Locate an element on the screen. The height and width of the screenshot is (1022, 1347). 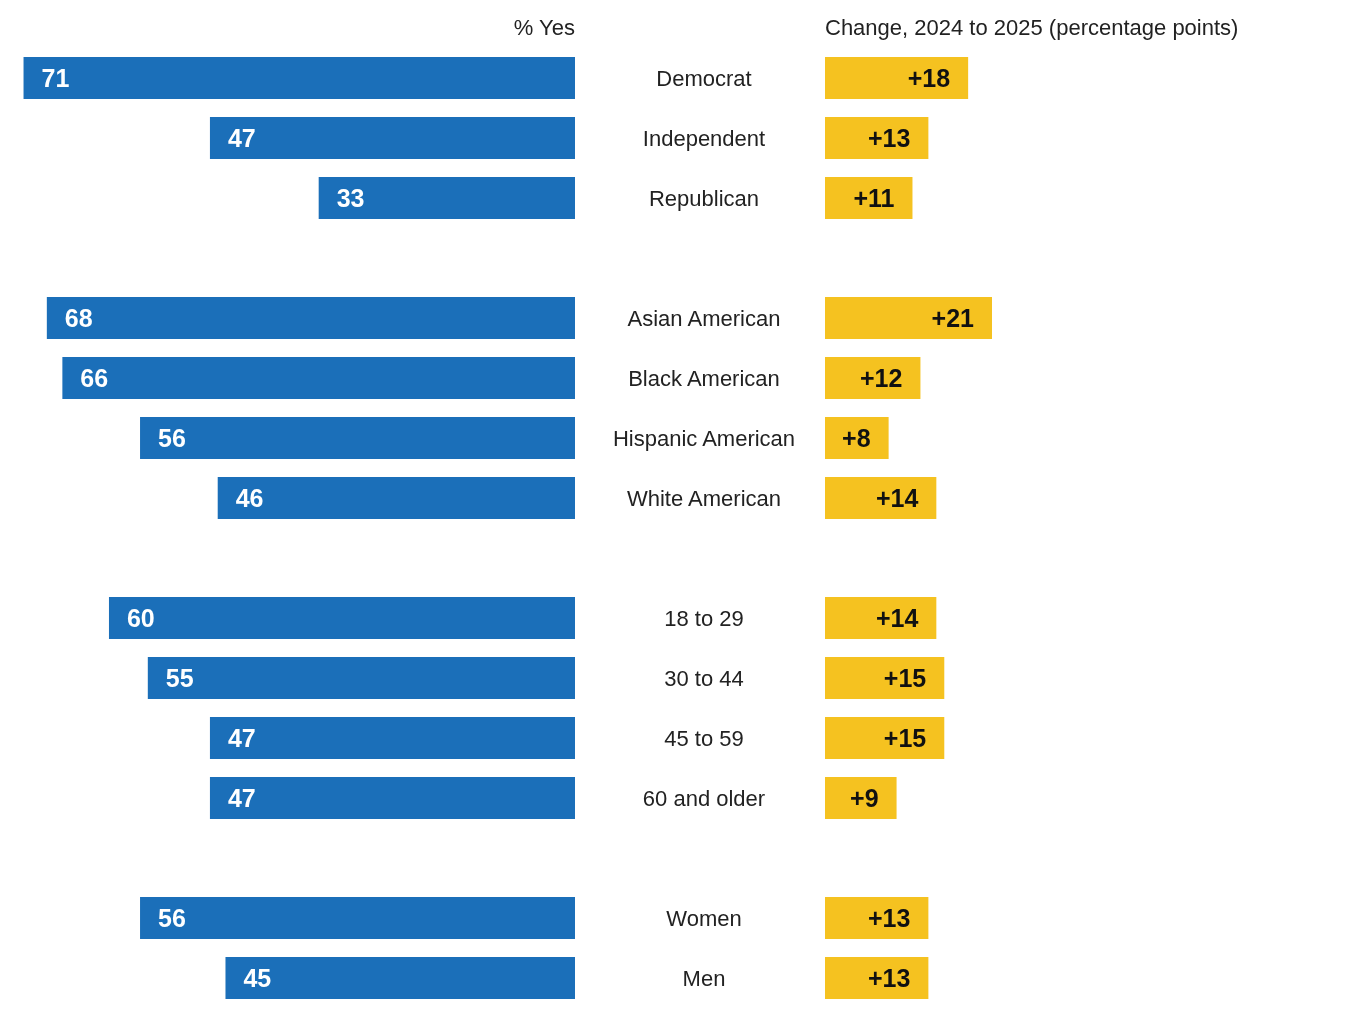
y-tick-label: Women is located at coordinates (704, 918).